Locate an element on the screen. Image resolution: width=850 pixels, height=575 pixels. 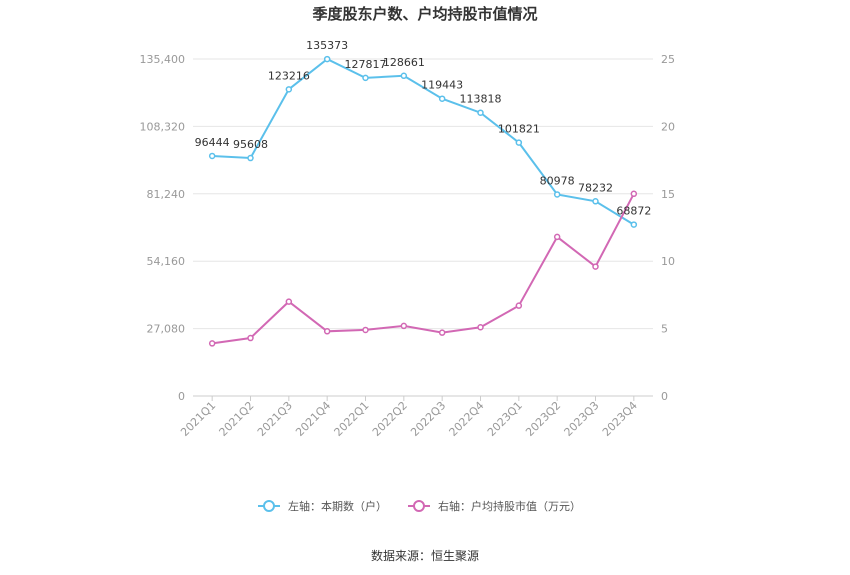
right-axis-tick-label: 10 is located at coordinates (668, 261).